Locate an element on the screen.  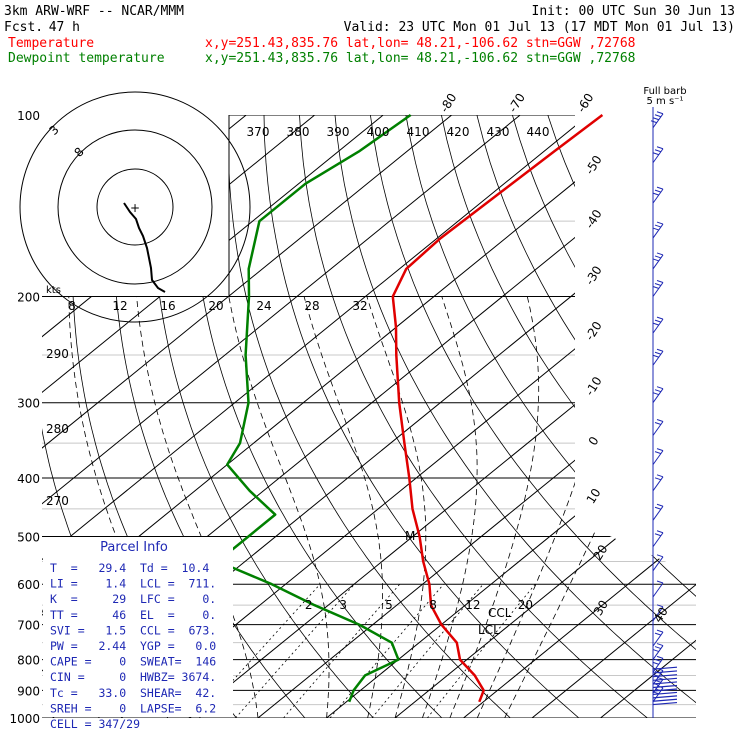
isotherm-label: -30 is located at coordinates (593, 275).